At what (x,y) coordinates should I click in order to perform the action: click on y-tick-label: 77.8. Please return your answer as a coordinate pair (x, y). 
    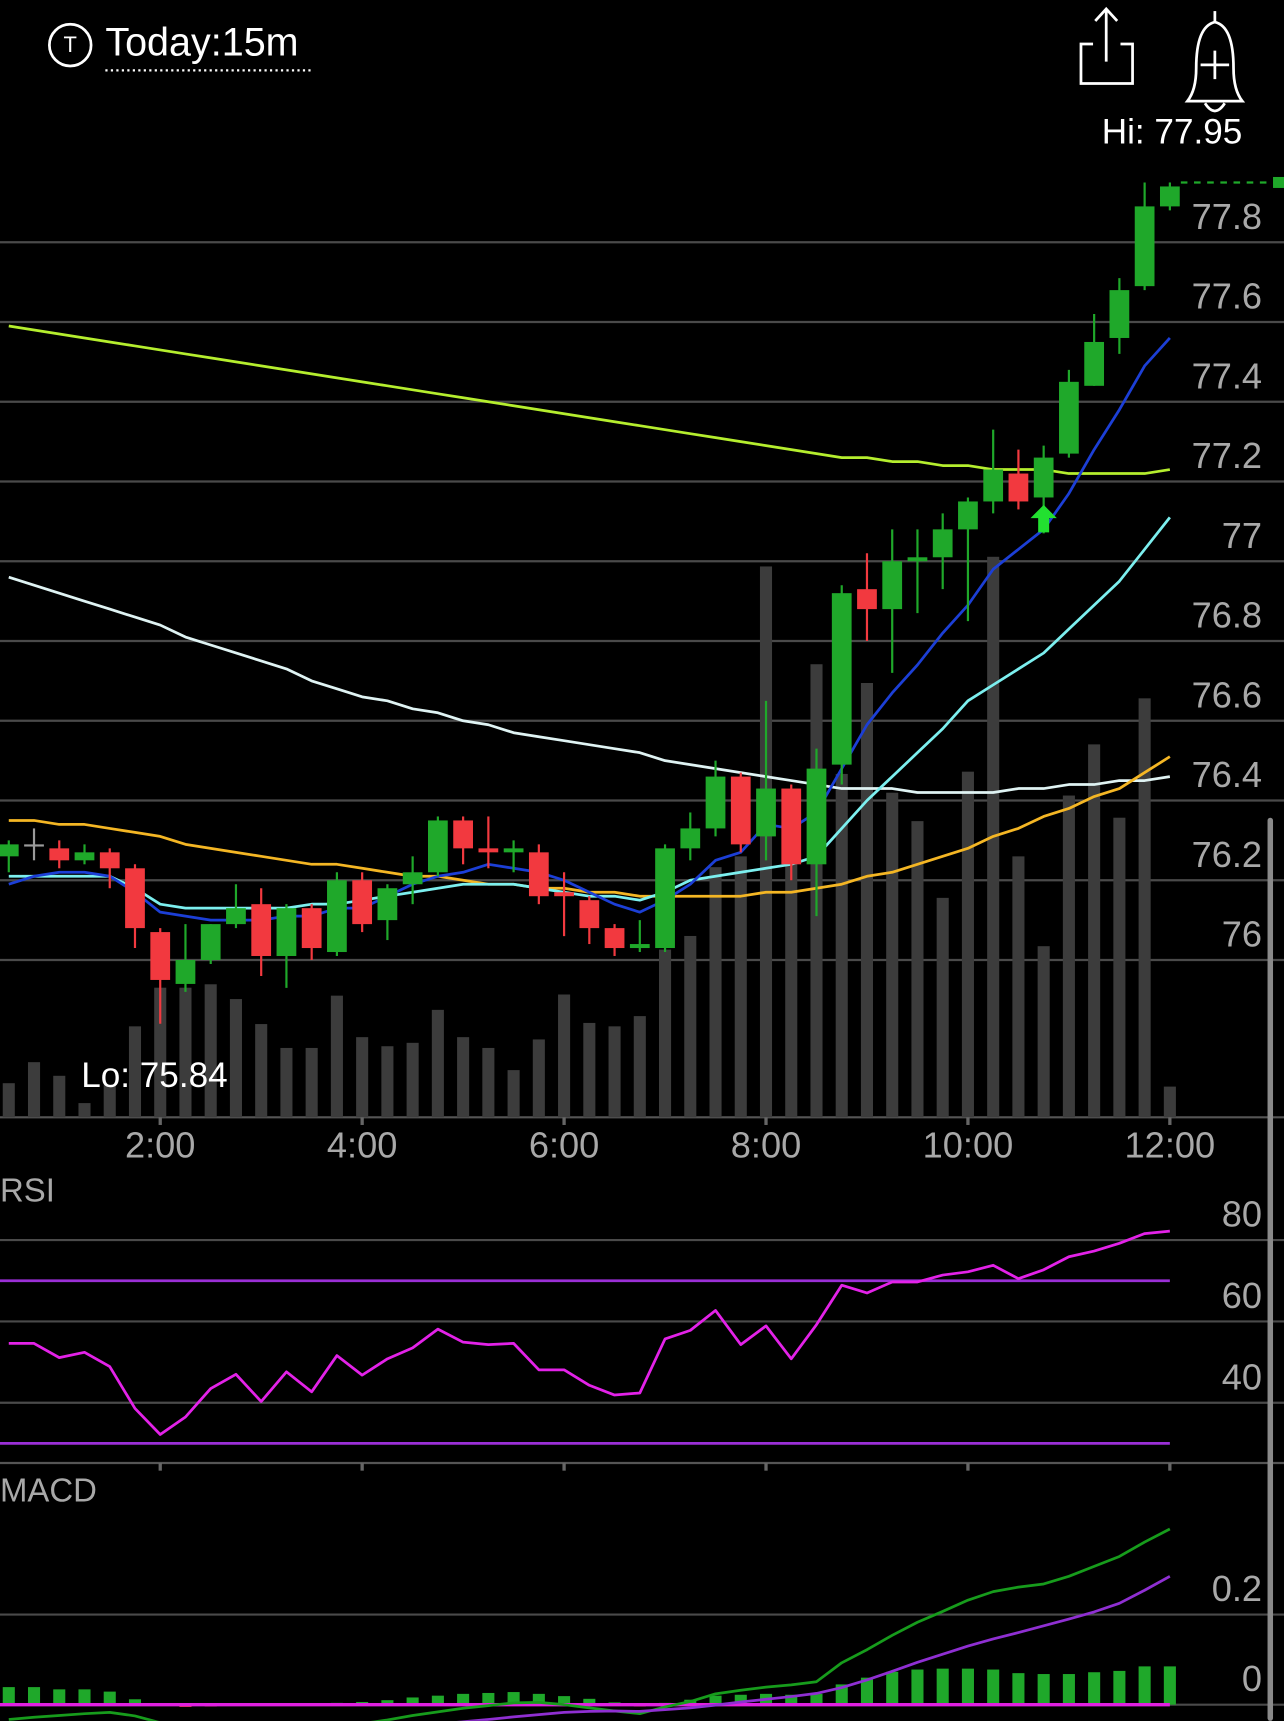
    Looking at the image, I should click on (1227, 216).